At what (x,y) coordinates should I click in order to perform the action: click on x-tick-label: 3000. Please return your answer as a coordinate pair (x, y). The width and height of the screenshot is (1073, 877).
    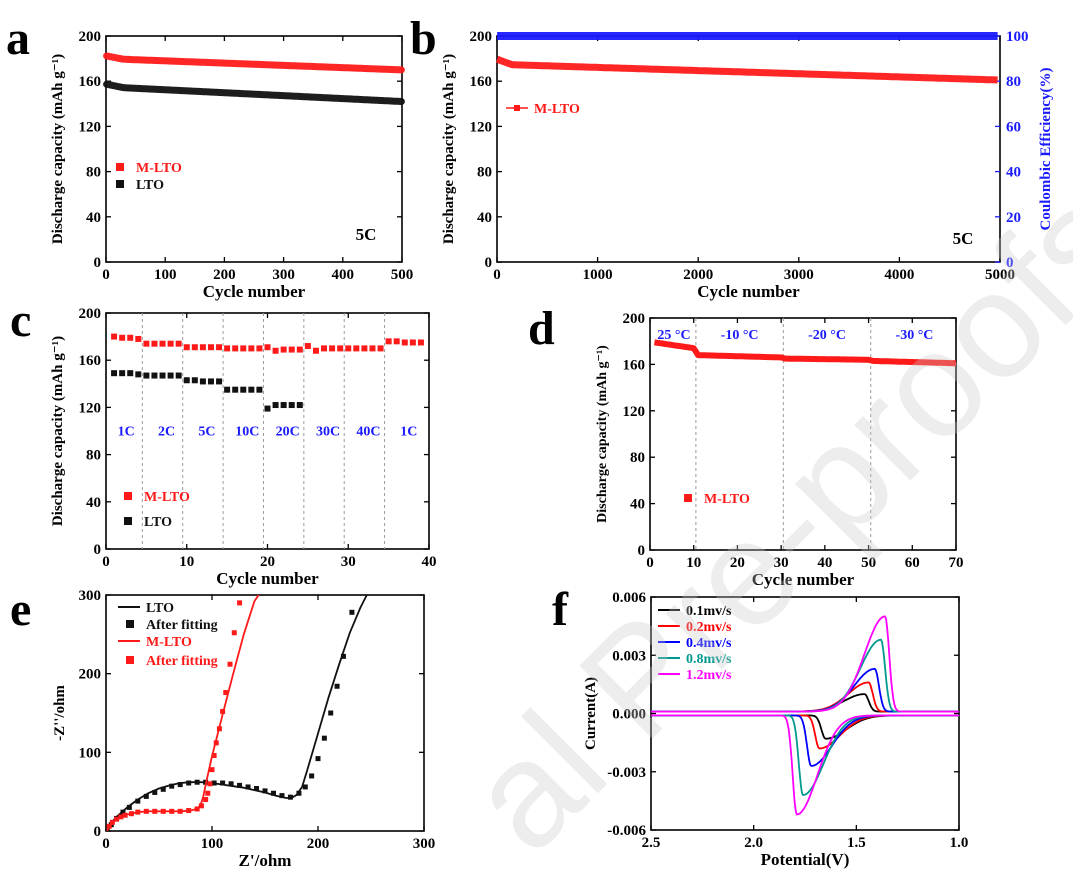
    Looking at the image, I should click on (799, 275).